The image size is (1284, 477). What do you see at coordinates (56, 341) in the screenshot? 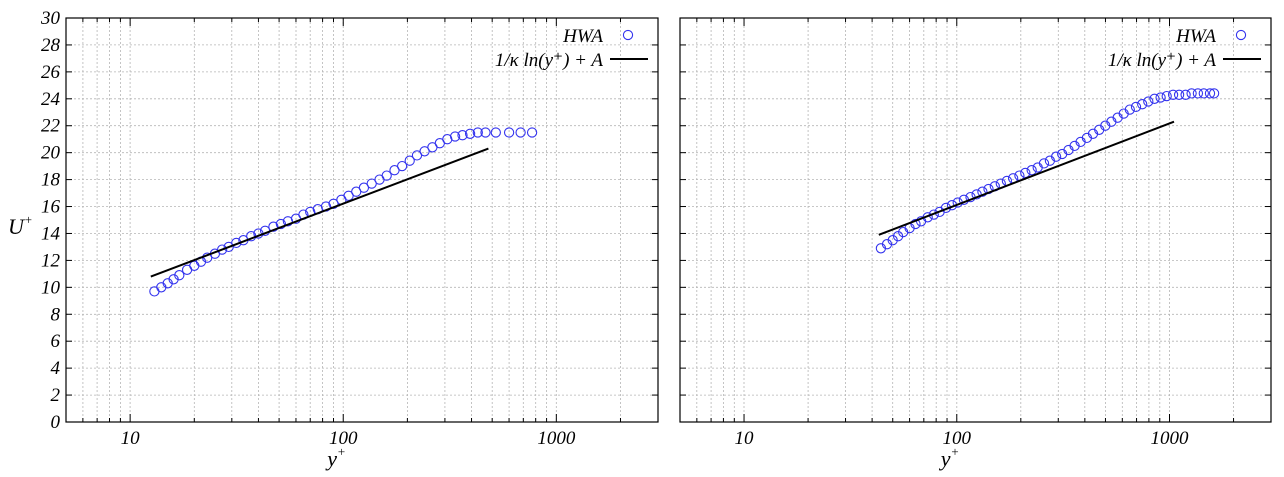
I see `y-tick-label: 6` at bounding box center [56, 341].